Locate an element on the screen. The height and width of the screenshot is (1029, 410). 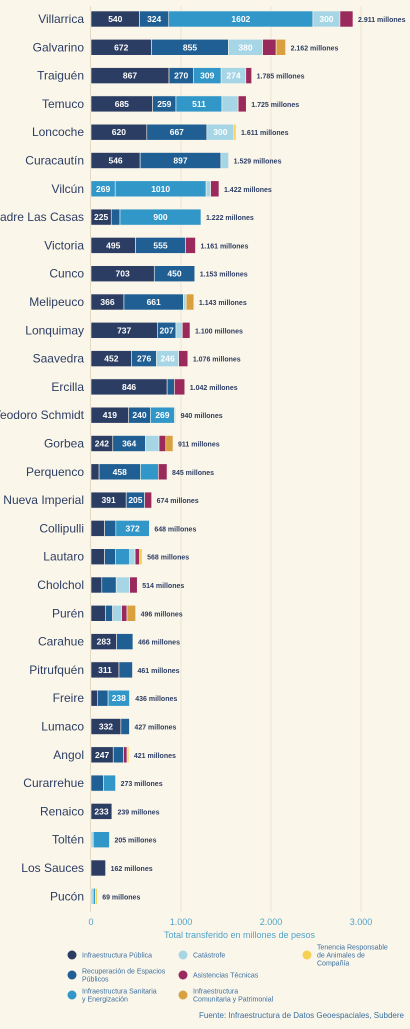
bar-row: Lautaro 568 millones is located at coordinates (116, 557).